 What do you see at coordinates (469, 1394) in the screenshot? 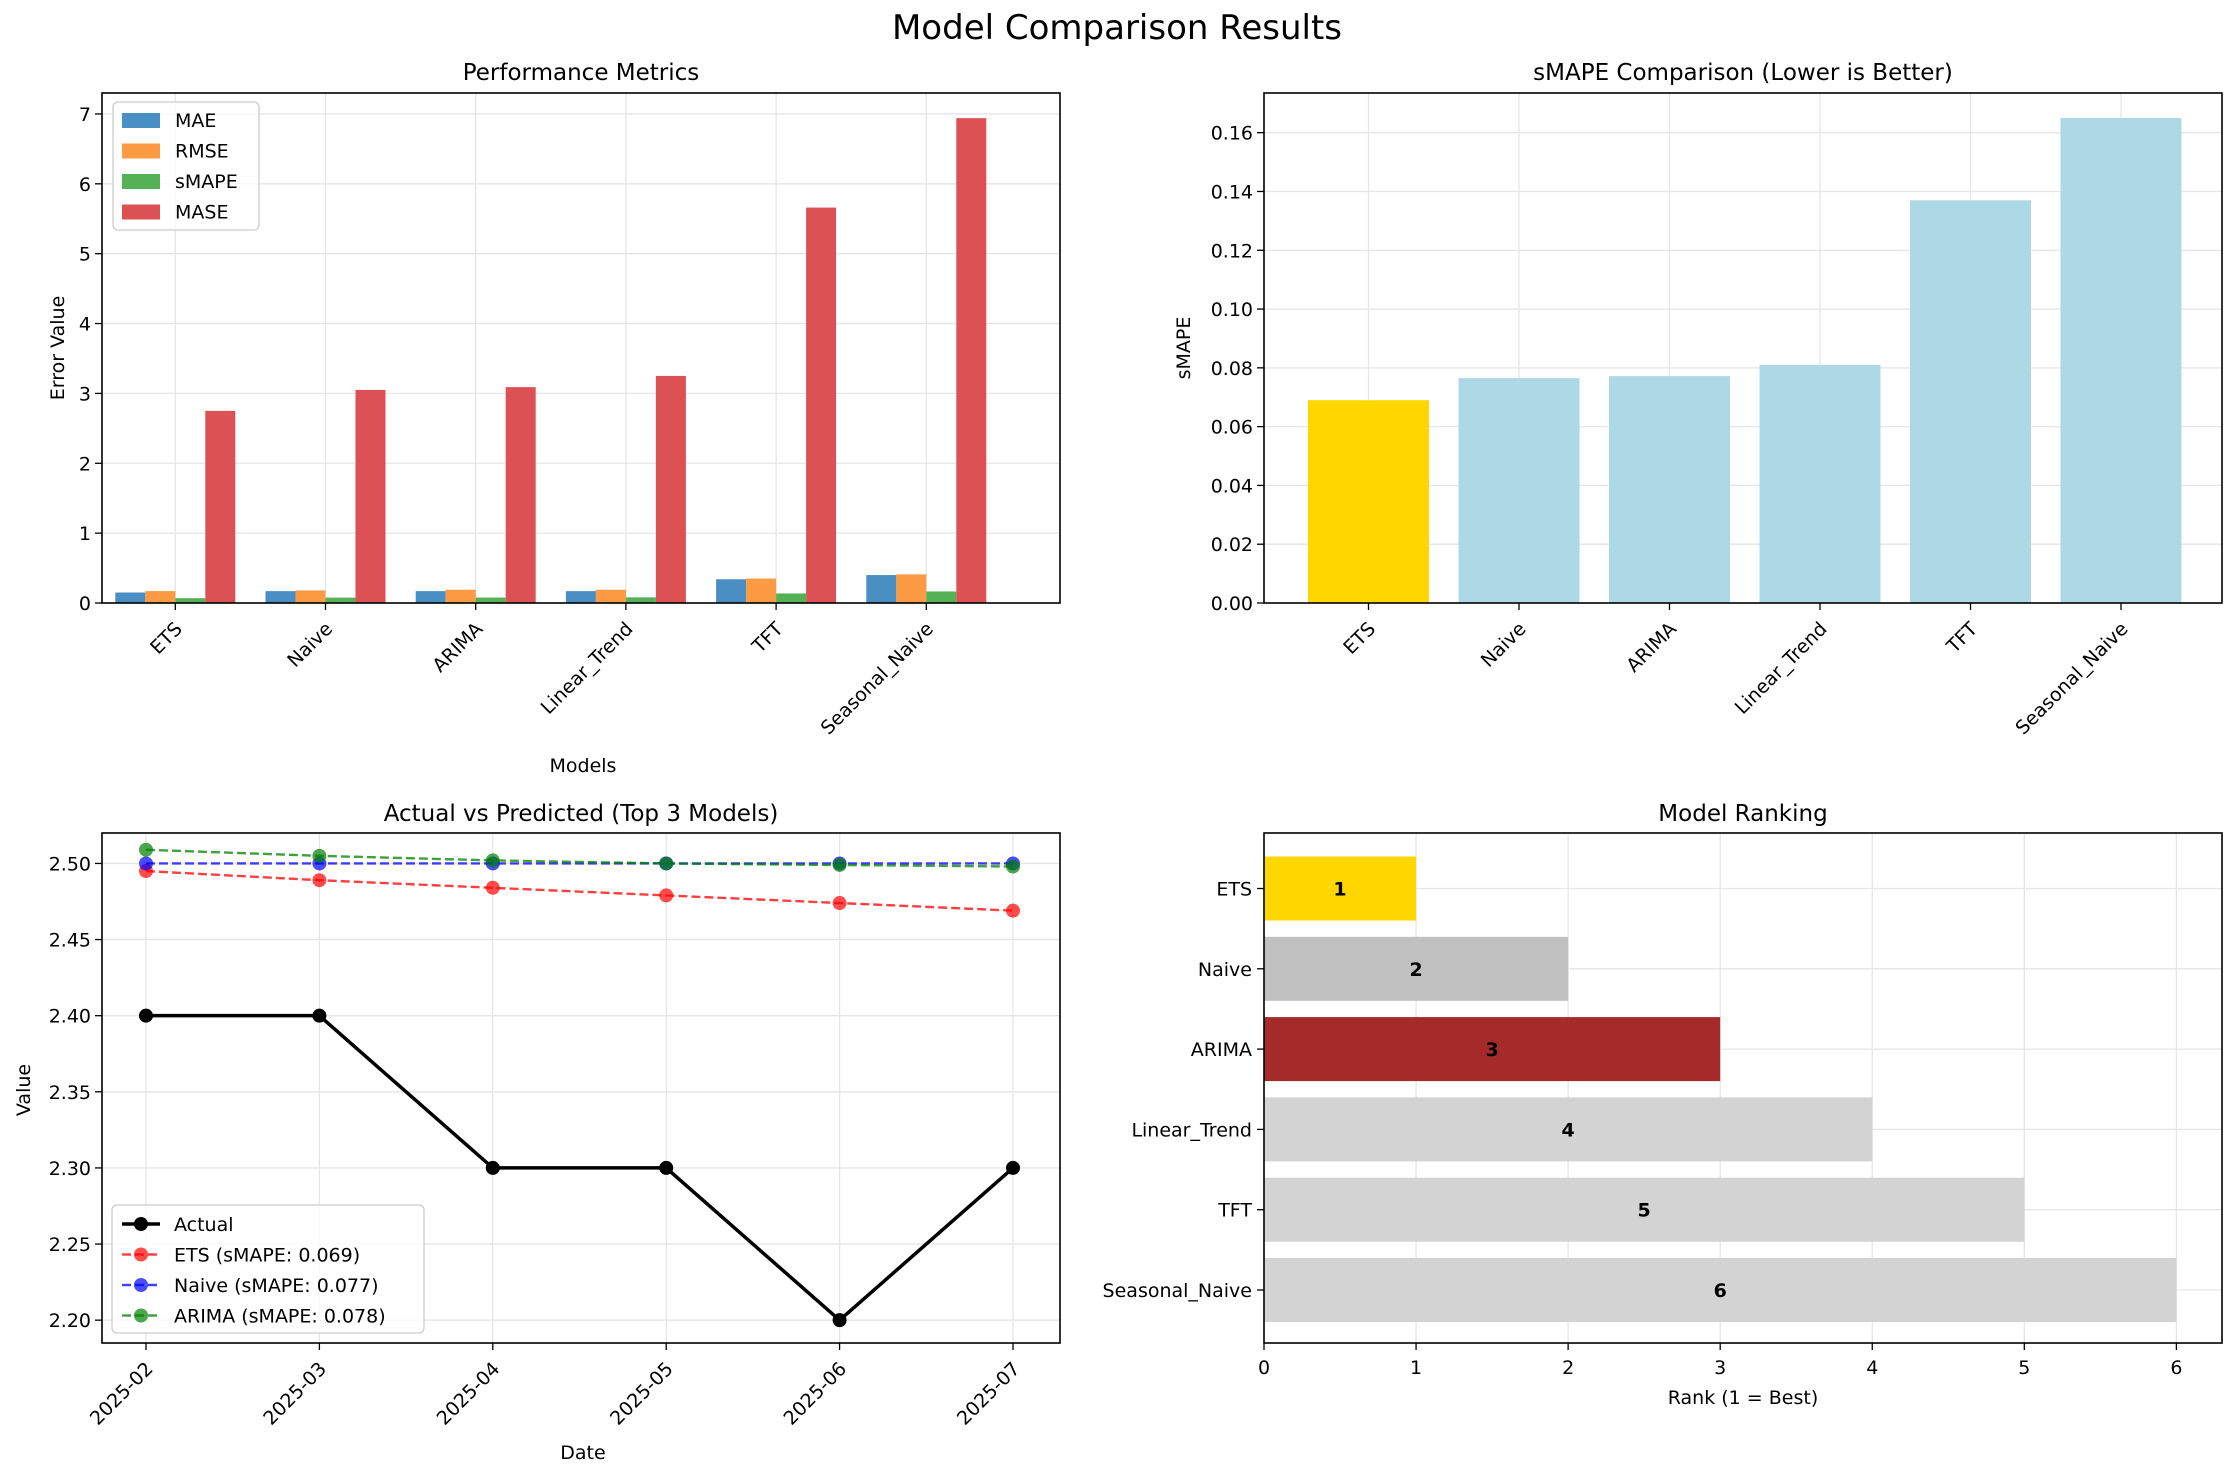
I see `x-tick-label: 2025-04` at bounding box center [469, 1394].